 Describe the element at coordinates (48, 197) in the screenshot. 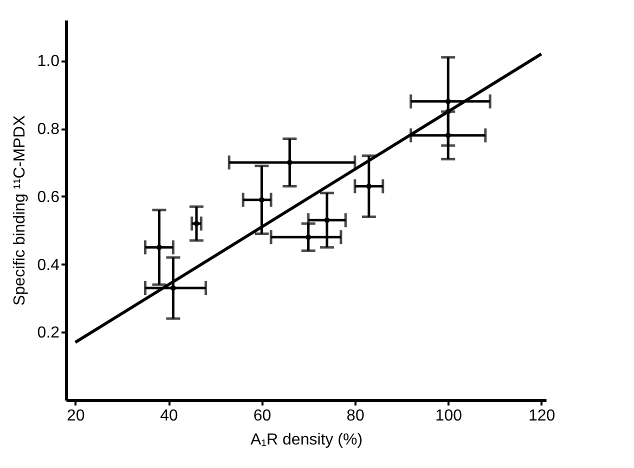

I see `y-tick-label: 0.6` at that location.